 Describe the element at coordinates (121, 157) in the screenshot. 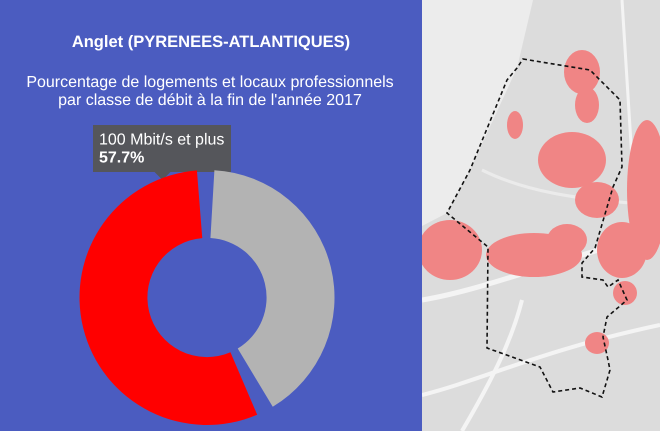

I see `data-label: 57.7%` at that location.